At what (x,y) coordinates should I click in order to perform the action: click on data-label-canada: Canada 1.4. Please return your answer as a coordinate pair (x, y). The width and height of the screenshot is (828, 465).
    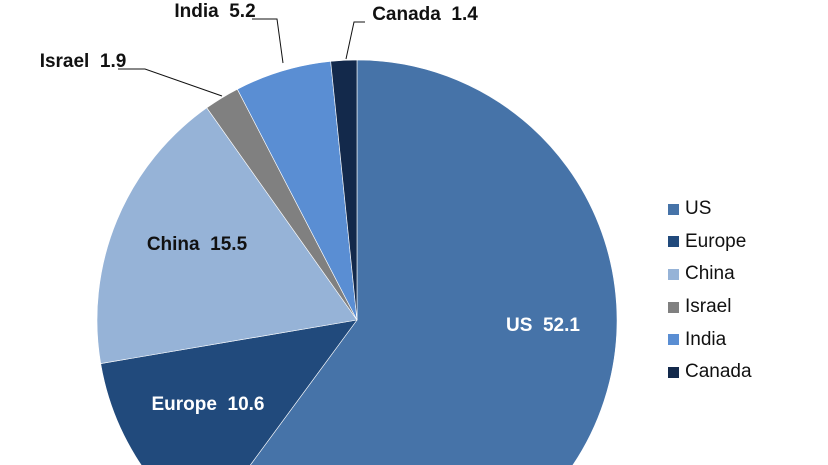
    Looking at the image, I should click on (425, 14).